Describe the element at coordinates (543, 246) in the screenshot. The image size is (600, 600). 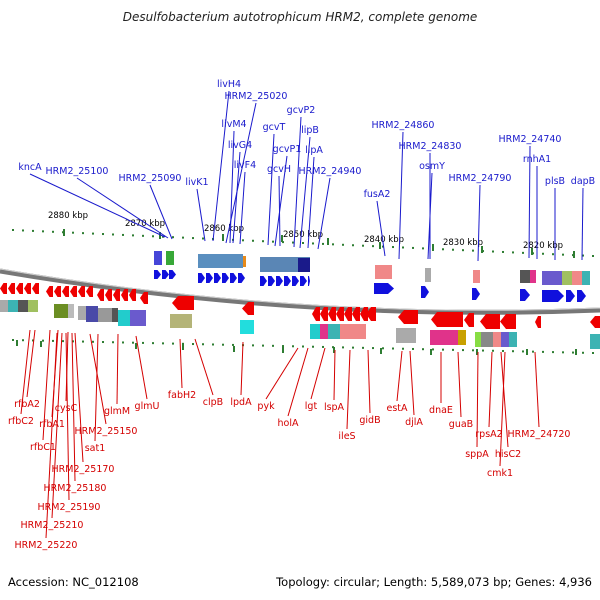
I see `ruler-label: 2820 kbp` at that location.